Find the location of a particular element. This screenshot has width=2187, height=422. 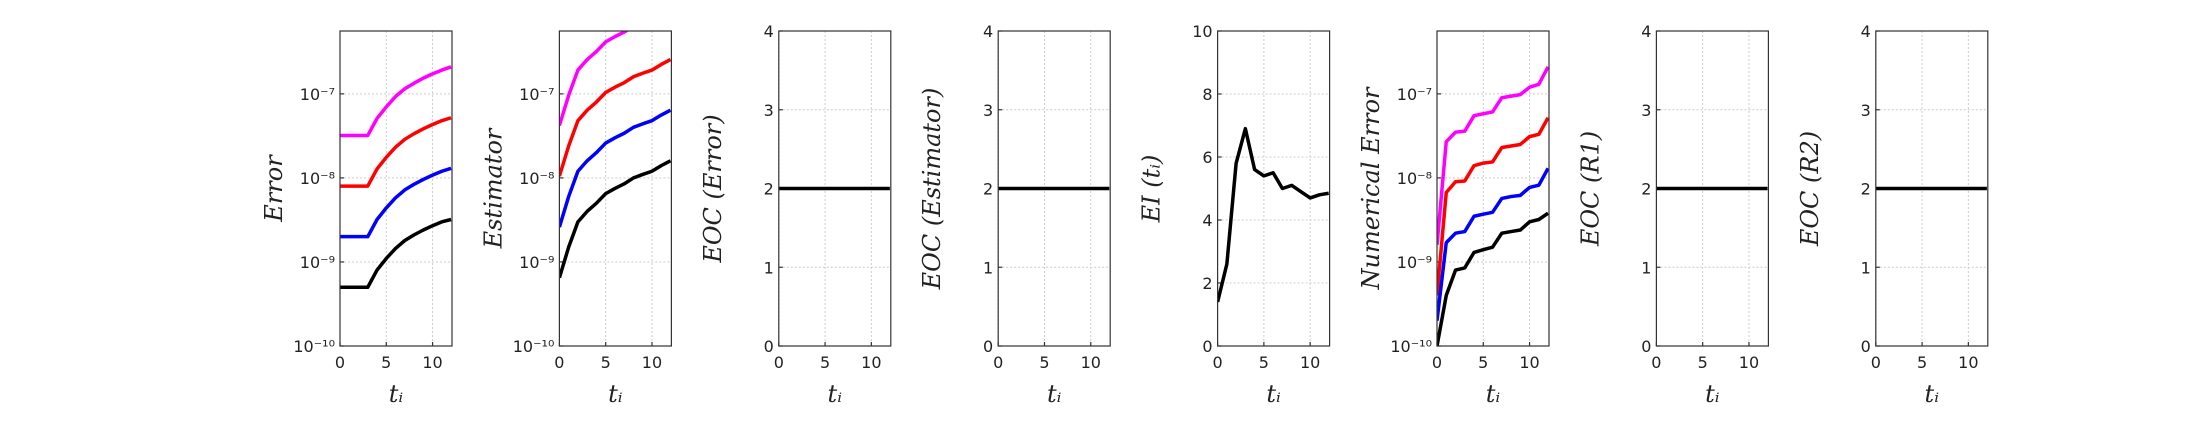

y-axis-label: EOC (R2) is located at coordinates (1810, 189).